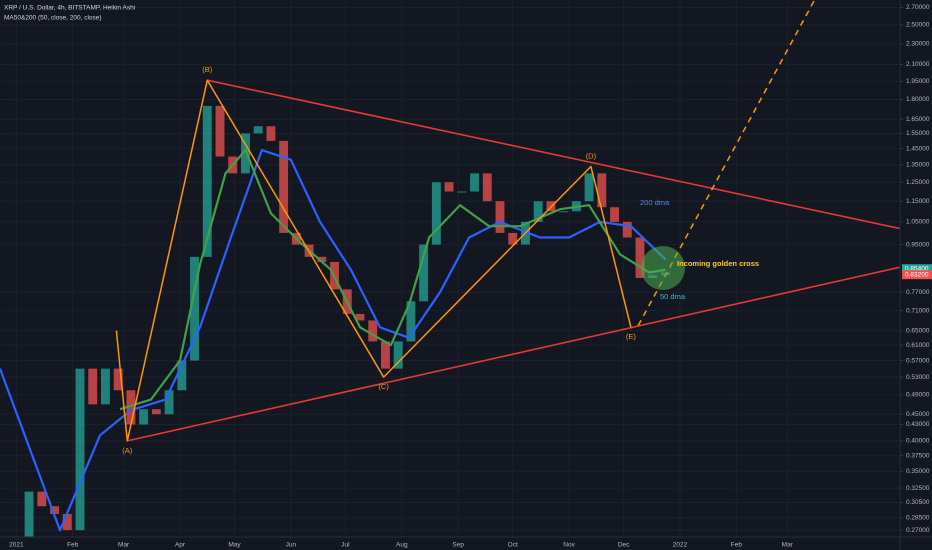 Image resolution: width=932 pixels, height=550 pixels. I want to click on wave-label: (E), so click(631, 336).